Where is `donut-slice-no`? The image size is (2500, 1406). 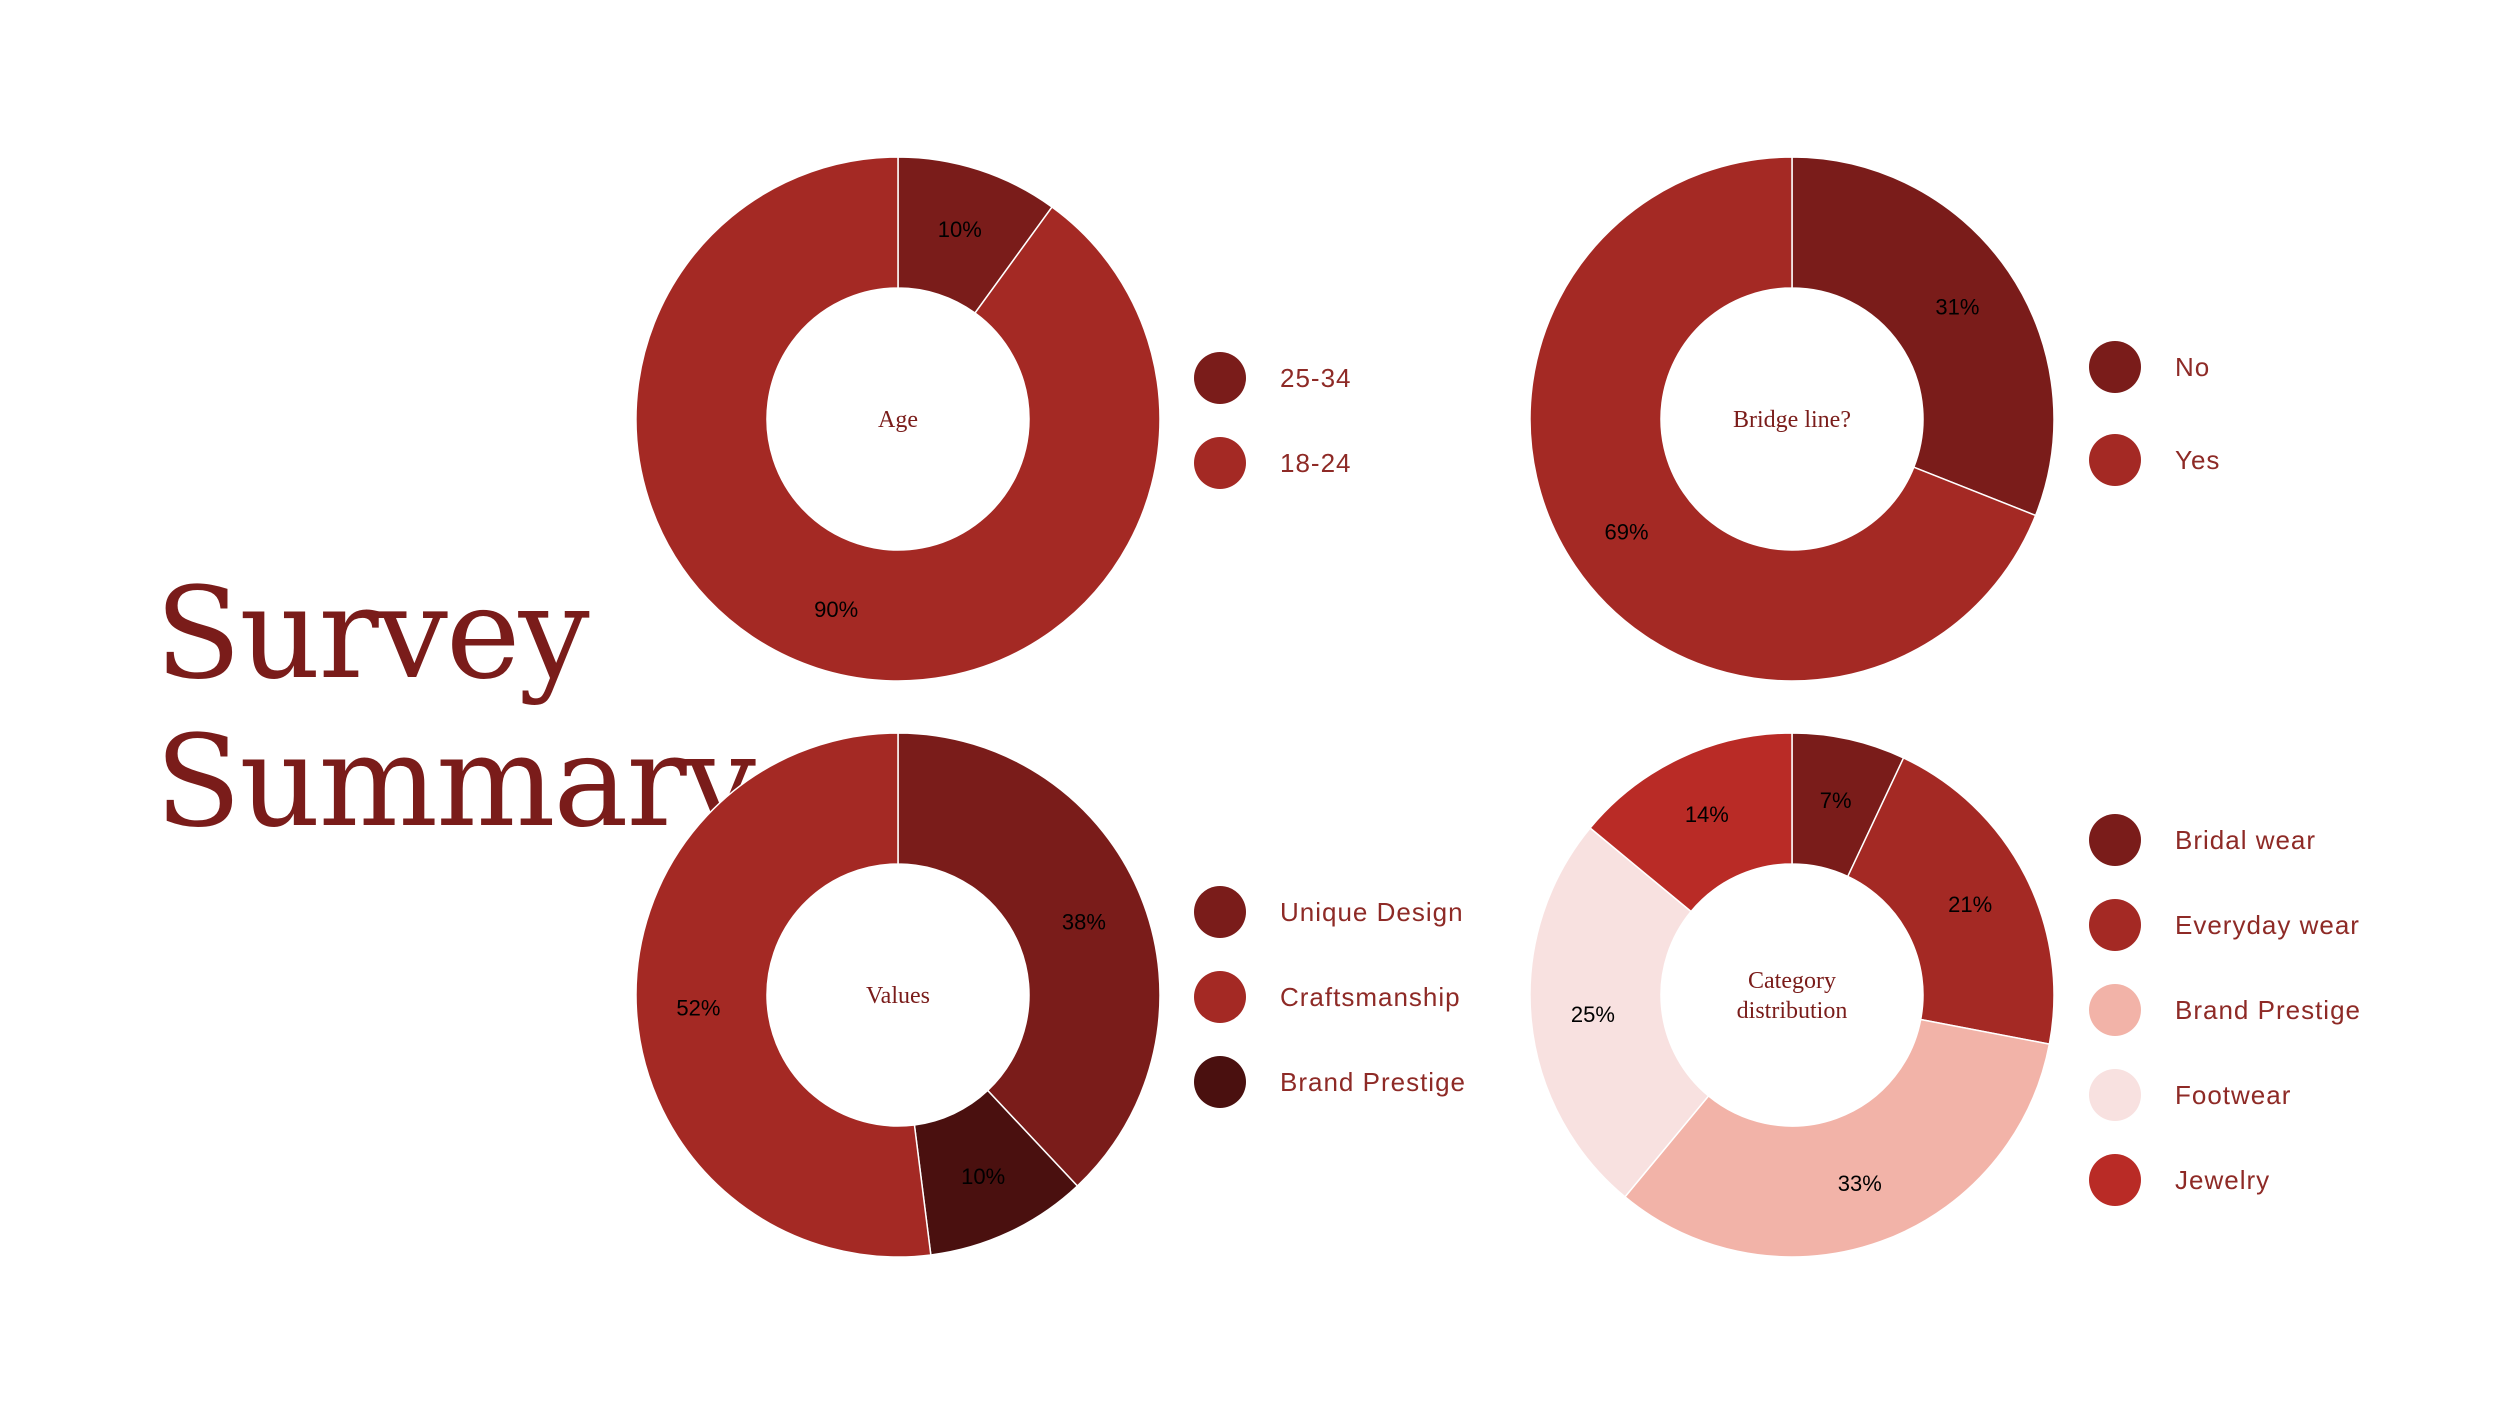 donut-slice-no is located at coordinates (1923, 336).